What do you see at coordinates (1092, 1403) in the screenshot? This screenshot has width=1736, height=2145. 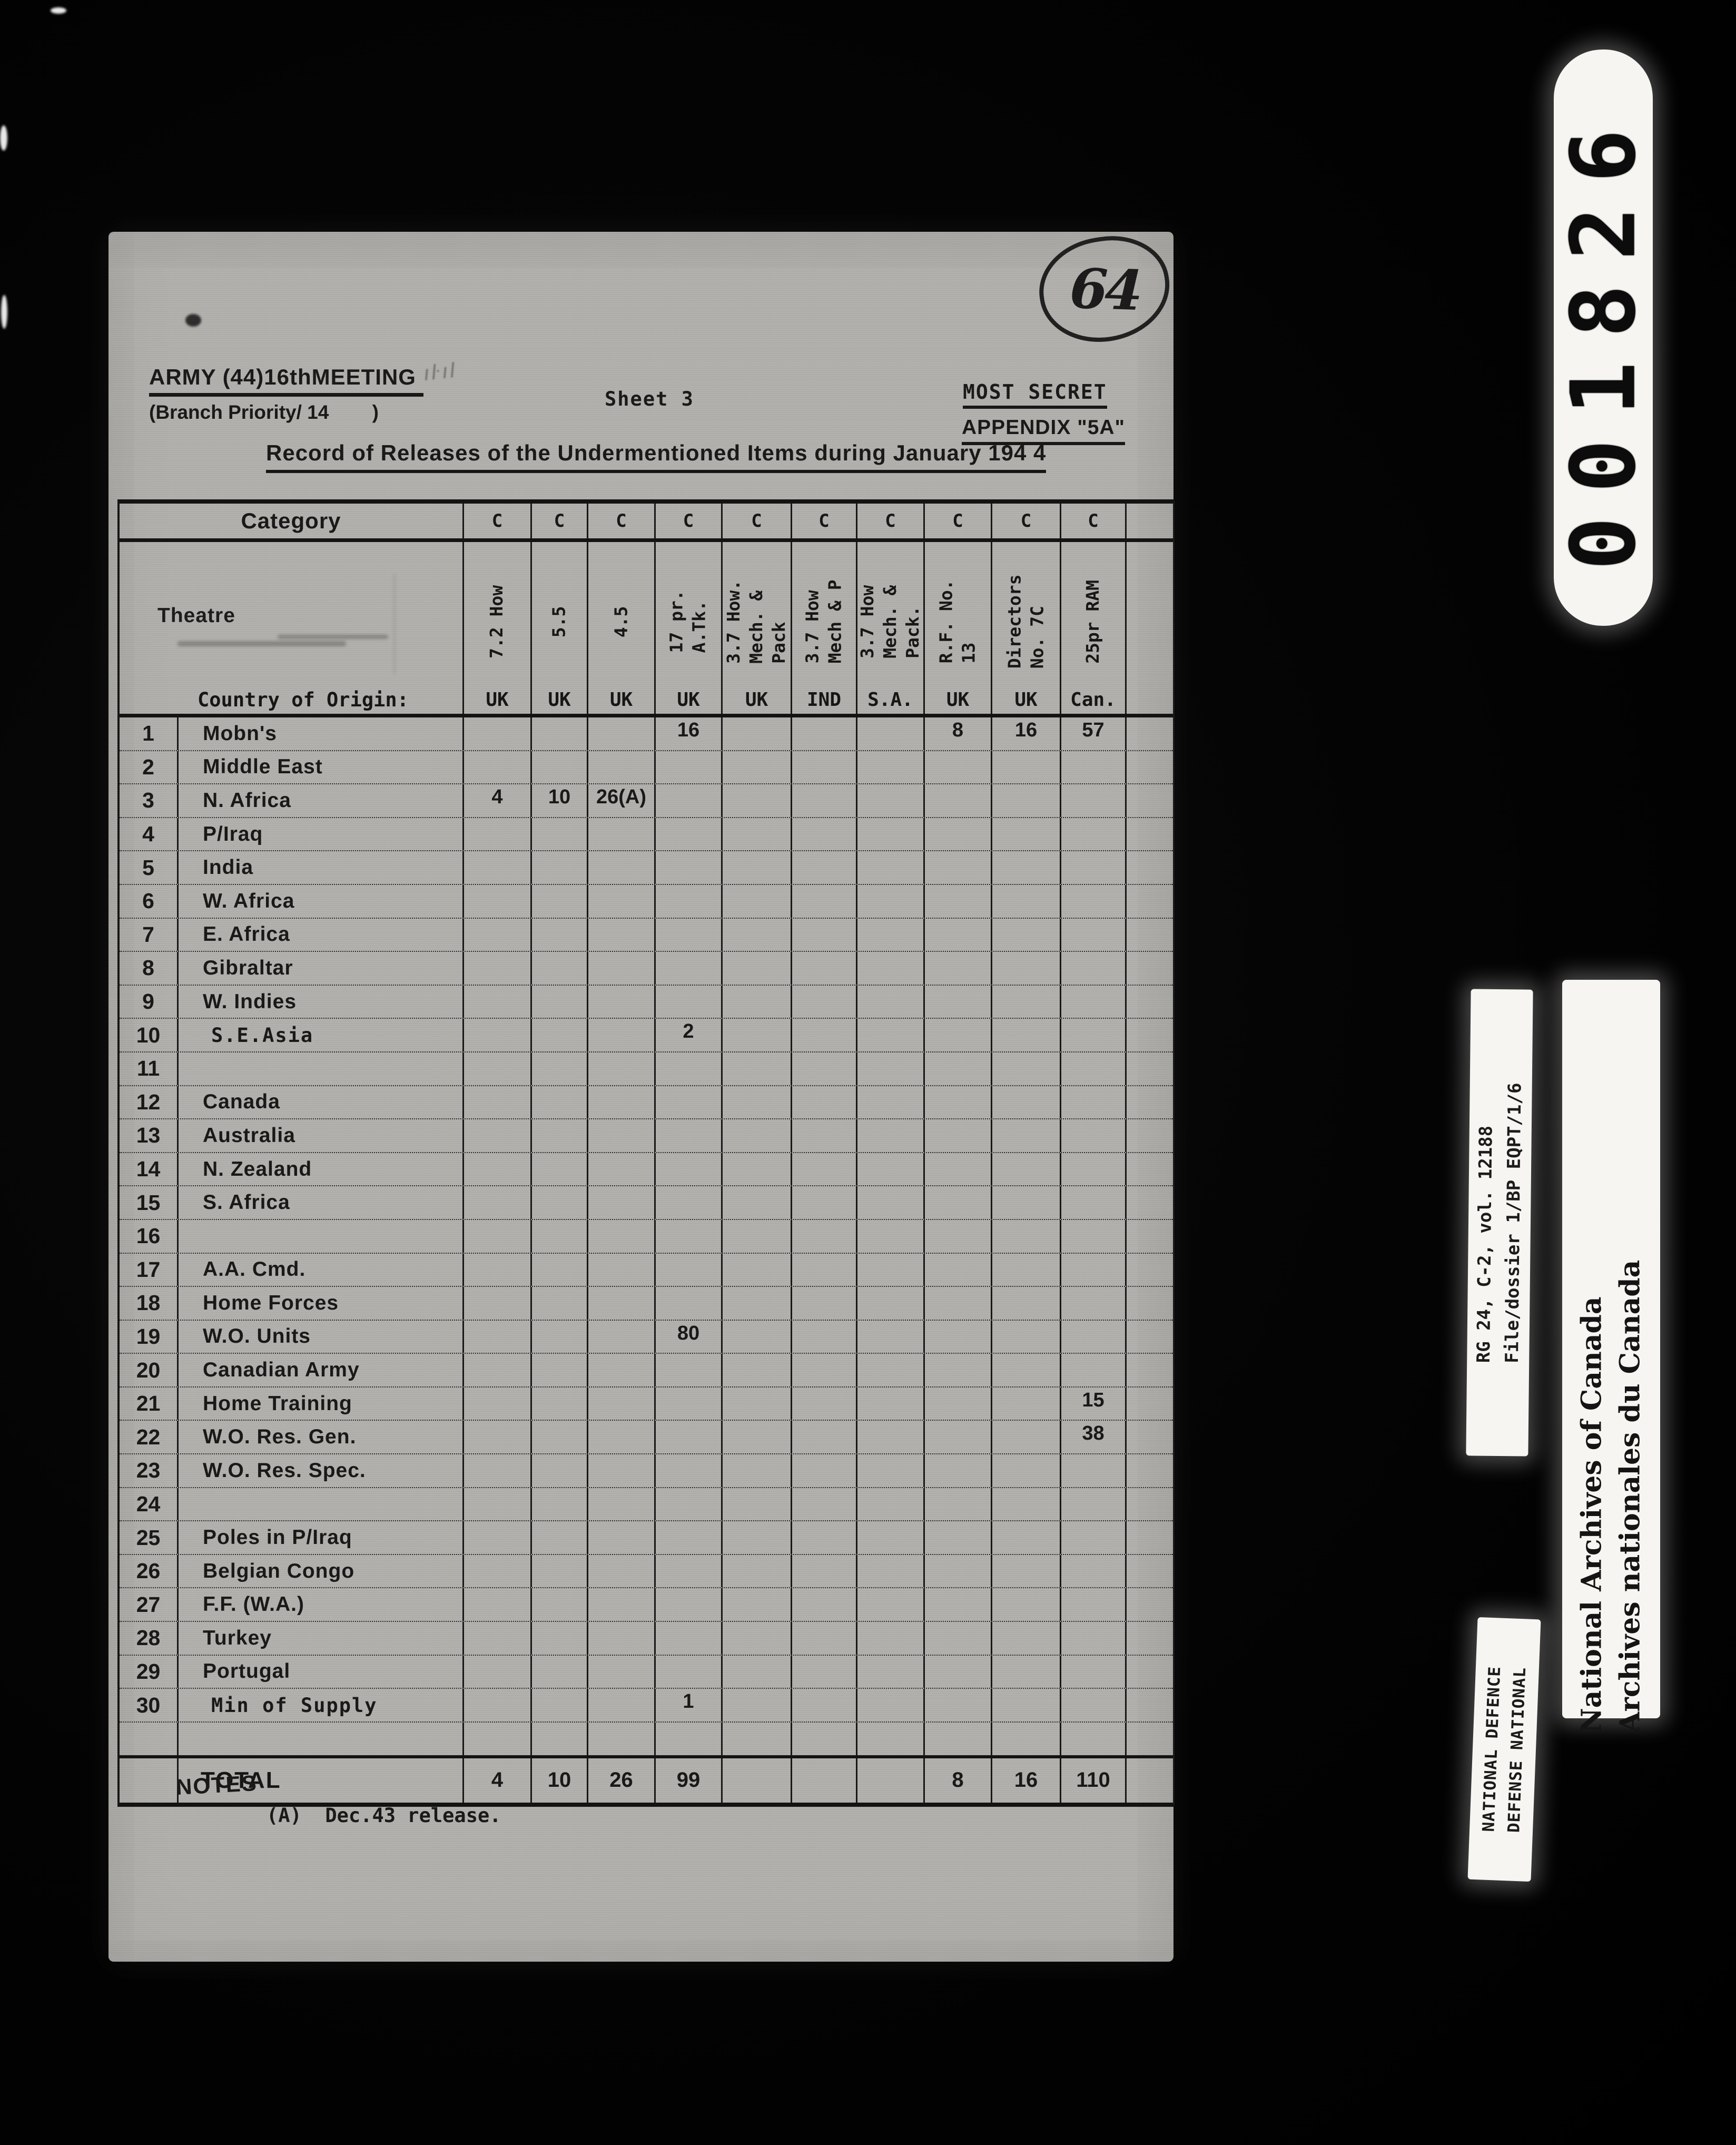 I see `value-cell: 15` at bounding box center [1092, 1403].